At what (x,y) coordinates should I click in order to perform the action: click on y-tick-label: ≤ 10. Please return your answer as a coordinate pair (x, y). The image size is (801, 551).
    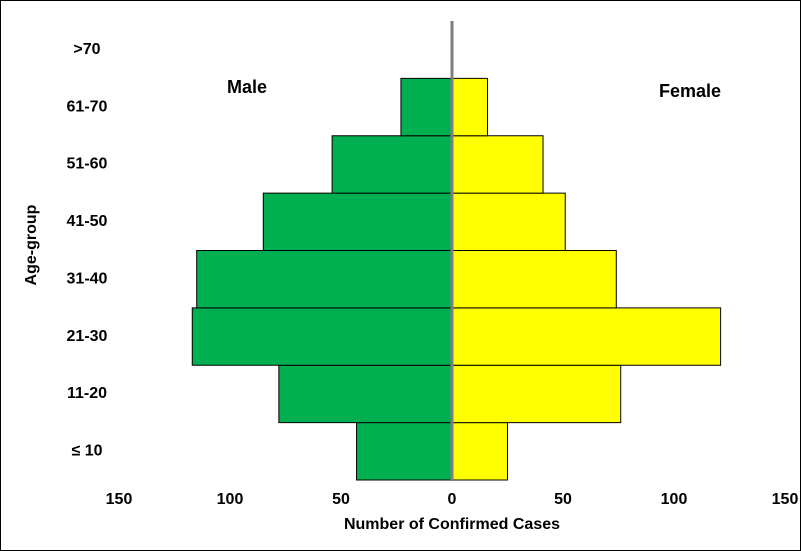
    Looking at the image, I should click on (86, 451).